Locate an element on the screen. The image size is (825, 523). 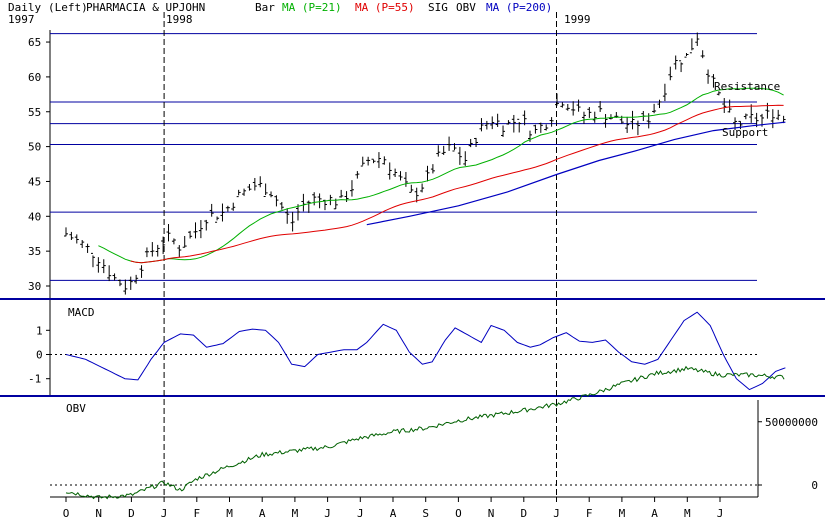
header-side: (Left) is located at coordinates (68, 7).